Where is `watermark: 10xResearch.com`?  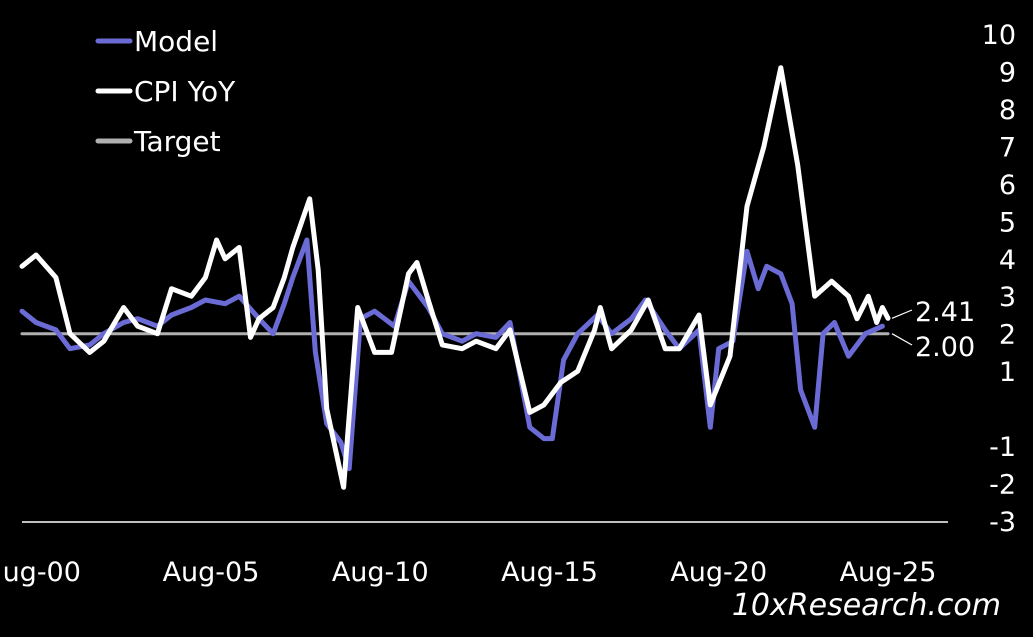 watermark: 10xResearch.com is located at coordinates (866, 605).